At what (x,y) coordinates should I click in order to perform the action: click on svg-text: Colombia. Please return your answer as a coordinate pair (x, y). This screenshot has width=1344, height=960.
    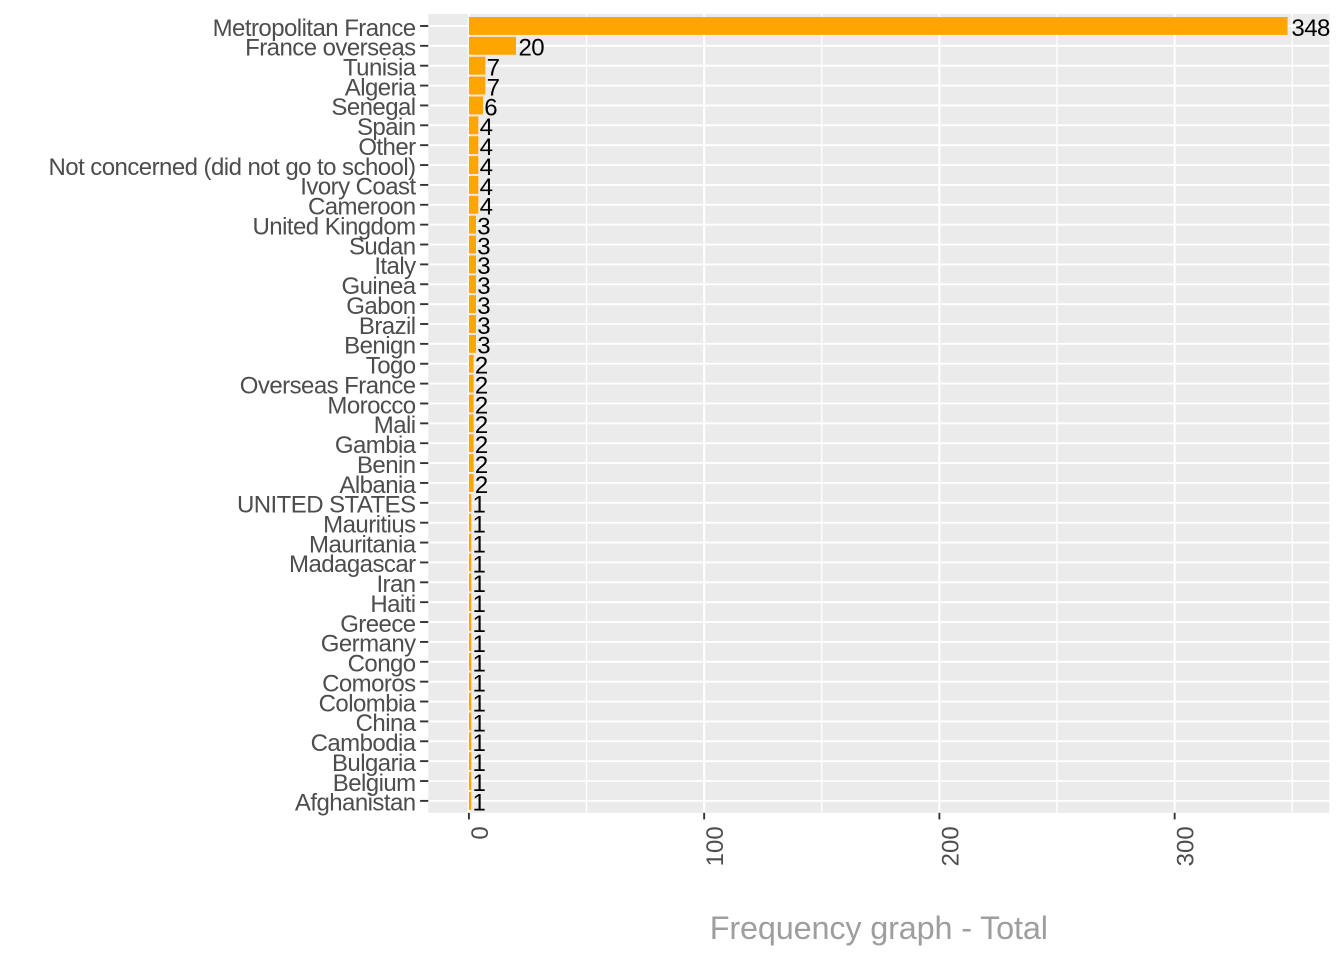
    Looking at the image, I should click on (368, 703).